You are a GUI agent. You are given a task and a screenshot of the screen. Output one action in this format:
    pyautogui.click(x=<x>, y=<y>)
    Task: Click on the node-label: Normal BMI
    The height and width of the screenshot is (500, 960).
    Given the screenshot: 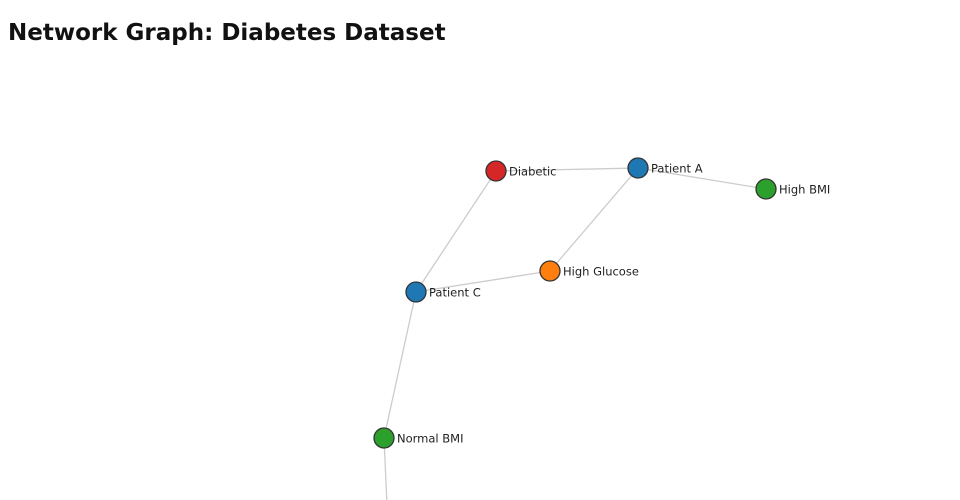 What is the action you would take?
    pyautogui.click(x=430, y=439)
    